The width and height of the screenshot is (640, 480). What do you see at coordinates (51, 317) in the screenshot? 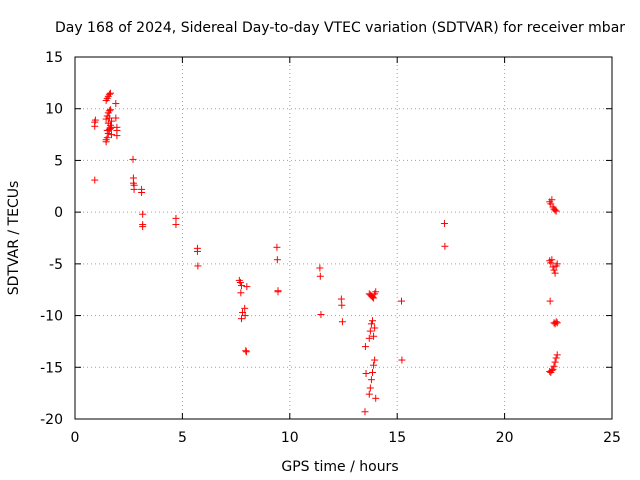
I see `y-tick-label: -10` at bounding box center [51, 317].